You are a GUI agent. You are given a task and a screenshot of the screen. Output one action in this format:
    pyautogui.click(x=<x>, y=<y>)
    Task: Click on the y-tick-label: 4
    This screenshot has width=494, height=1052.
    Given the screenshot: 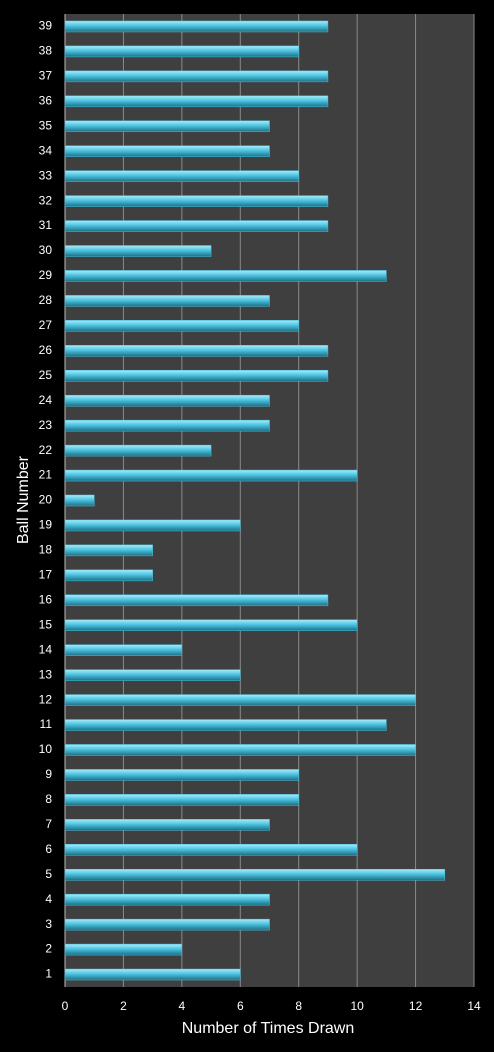 What is the action you would take?
    pyautogui.click(x=48, y=899)
    